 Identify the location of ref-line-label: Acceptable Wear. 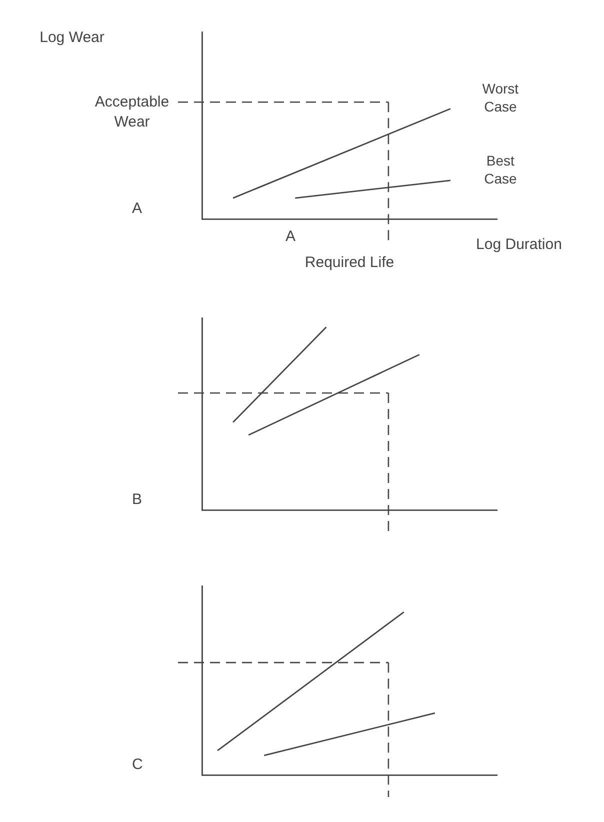
(132, 111).